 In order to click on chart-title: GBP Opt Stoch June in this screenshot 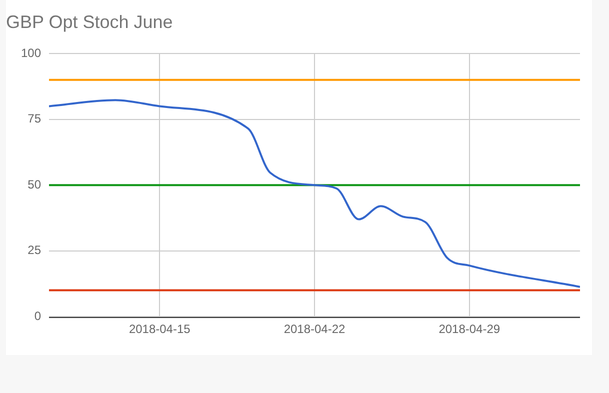, I will do `click(89, 22)`.